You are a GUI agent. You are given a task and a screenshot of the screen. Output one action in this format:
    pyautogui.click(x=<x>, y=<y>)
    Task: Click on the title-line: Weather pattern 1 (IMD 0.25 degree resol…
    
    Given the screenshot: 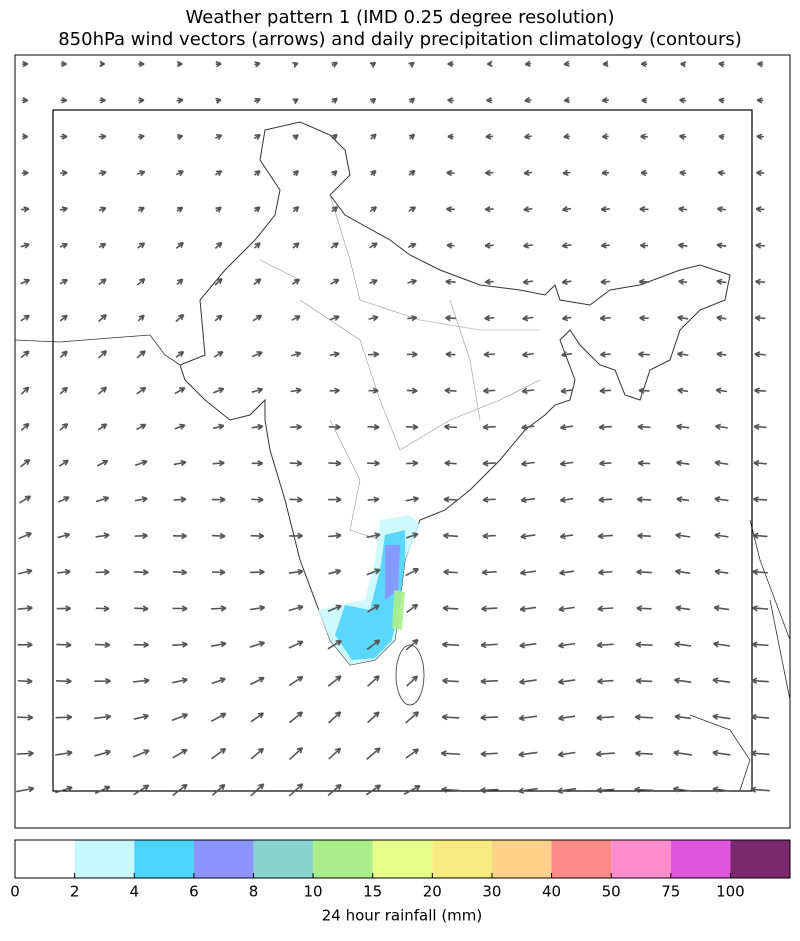 What is the action you would take?
    pyautogui.click(x=400, y=17)
    